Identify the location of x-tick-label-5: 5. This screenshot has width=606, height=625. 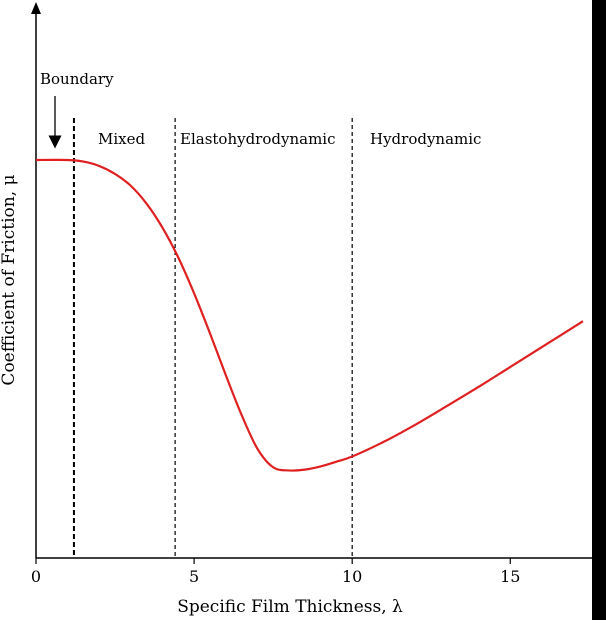
(194, 576).